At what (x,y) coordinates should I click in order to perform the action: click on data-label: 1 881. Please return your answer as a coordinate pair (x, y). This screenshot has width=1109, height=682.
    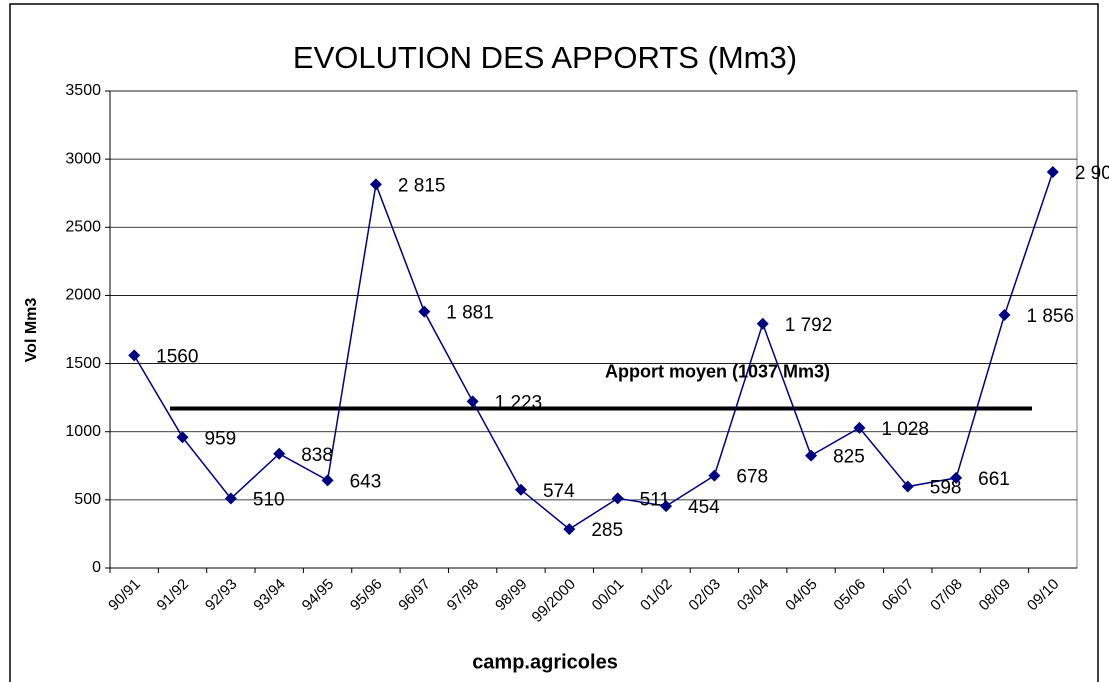
    Looking at the image, I should click on (470, 313).